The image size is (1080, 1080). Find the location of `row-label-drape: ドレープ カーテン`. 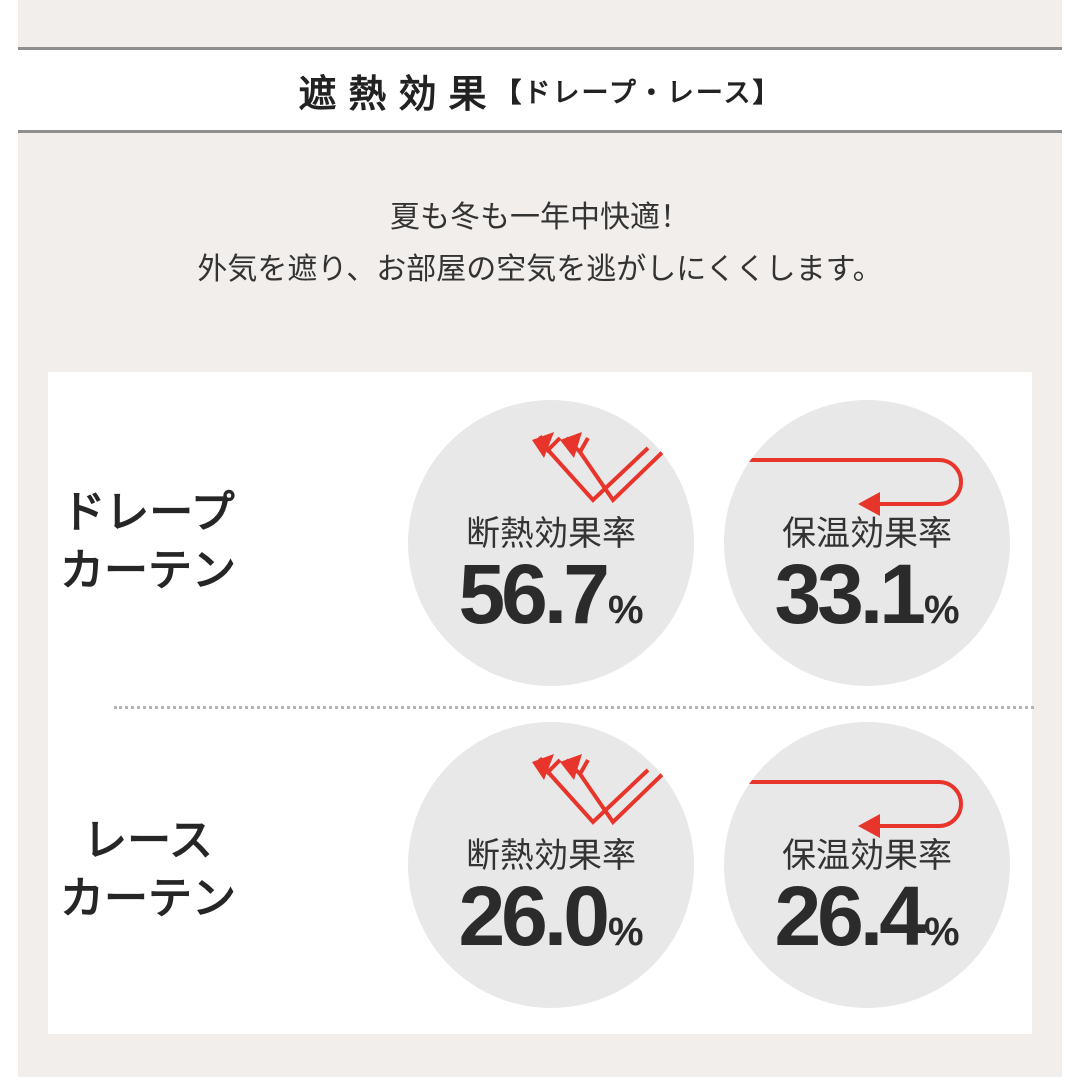

row-label-drape: ドレープ カーテン is located at coordinates (148, 542).